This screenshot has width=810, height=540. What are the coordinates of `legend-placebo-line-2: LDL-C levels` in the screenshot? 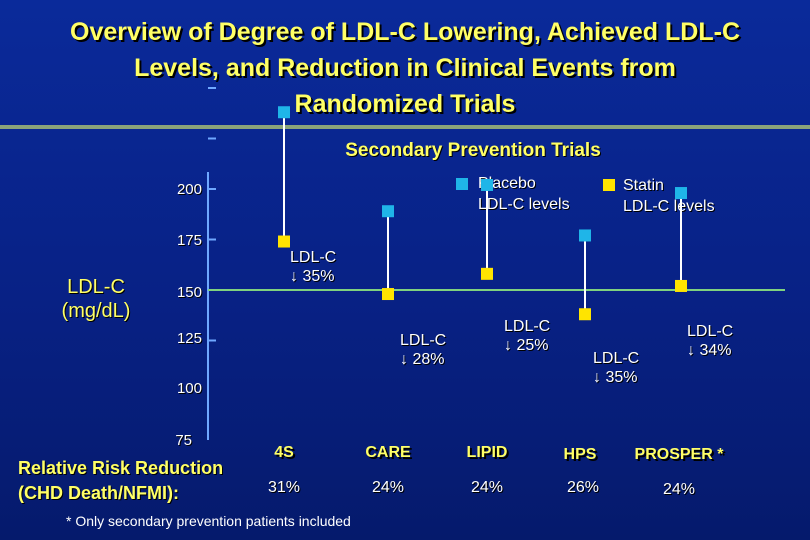 It's located at (524, 204).